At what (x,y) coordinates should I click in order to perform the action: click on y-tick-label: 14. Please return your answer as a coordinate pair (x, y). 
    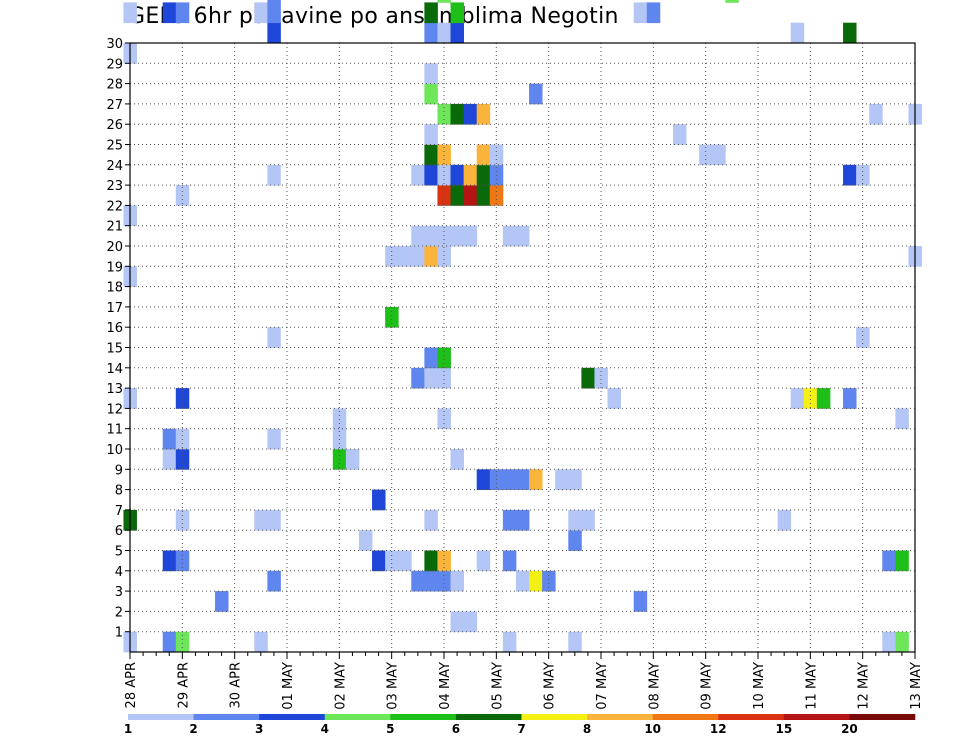
    Looking at the image, I should click on (114, 369).